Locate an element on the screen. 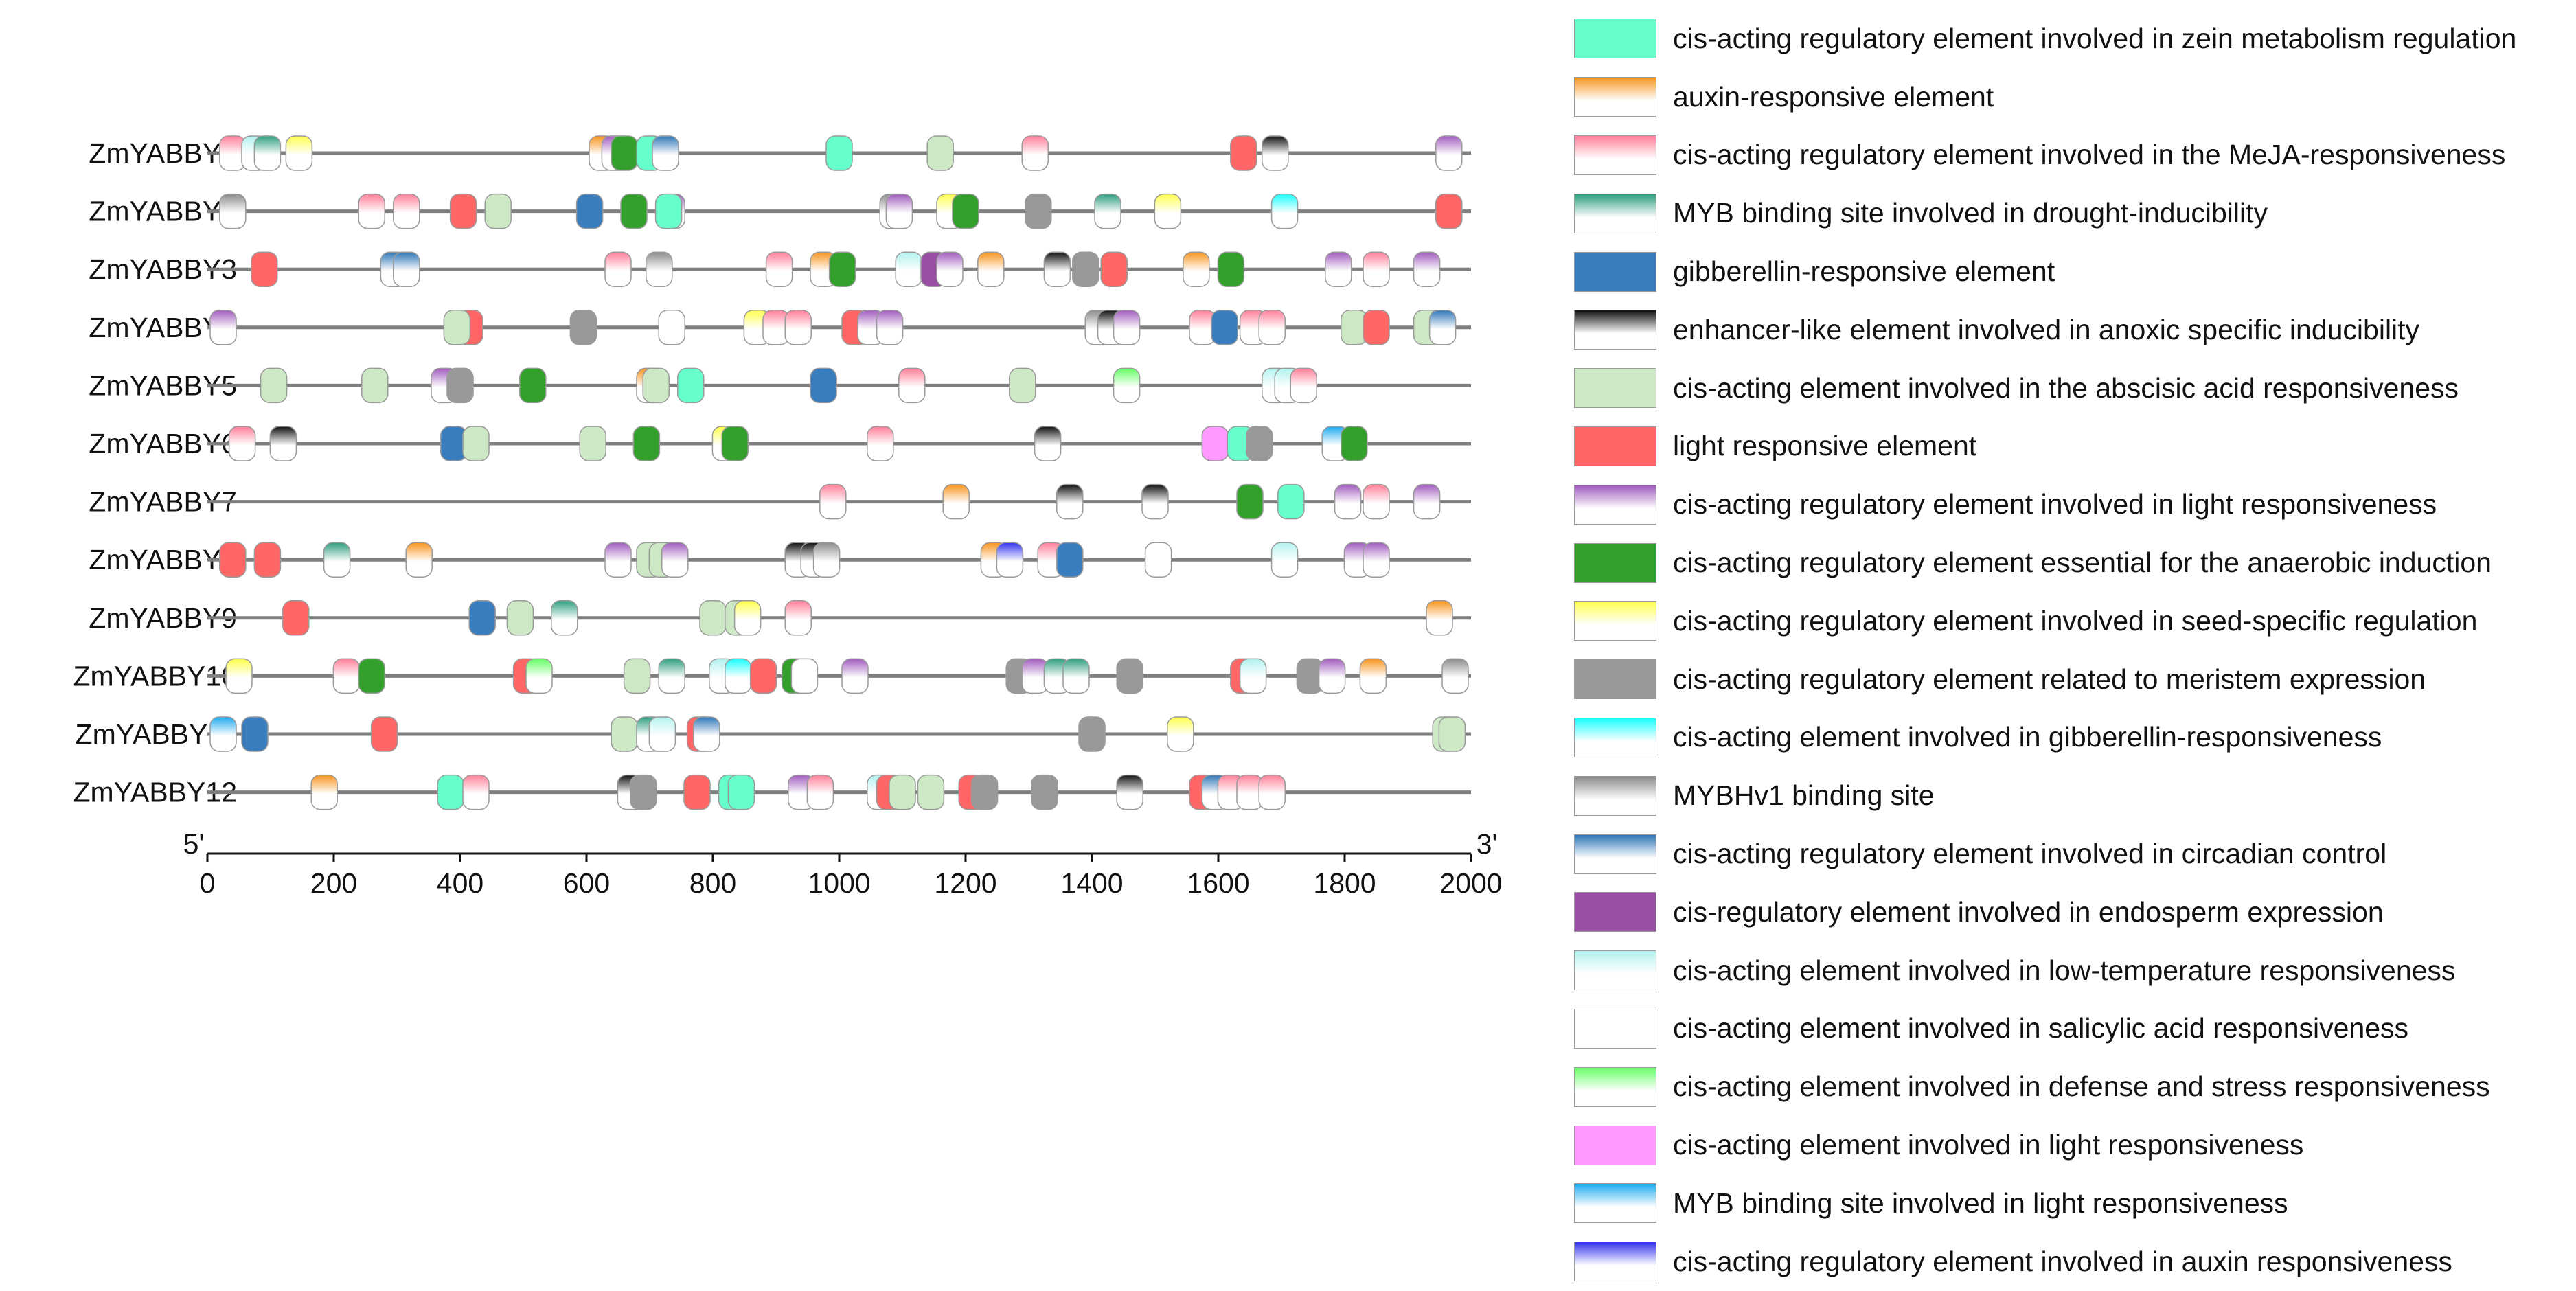  x-axis-ticks: 0 200 400 600 800 1000 1200 1400 1600 1800 2000 is located at coordinates (851, 877).